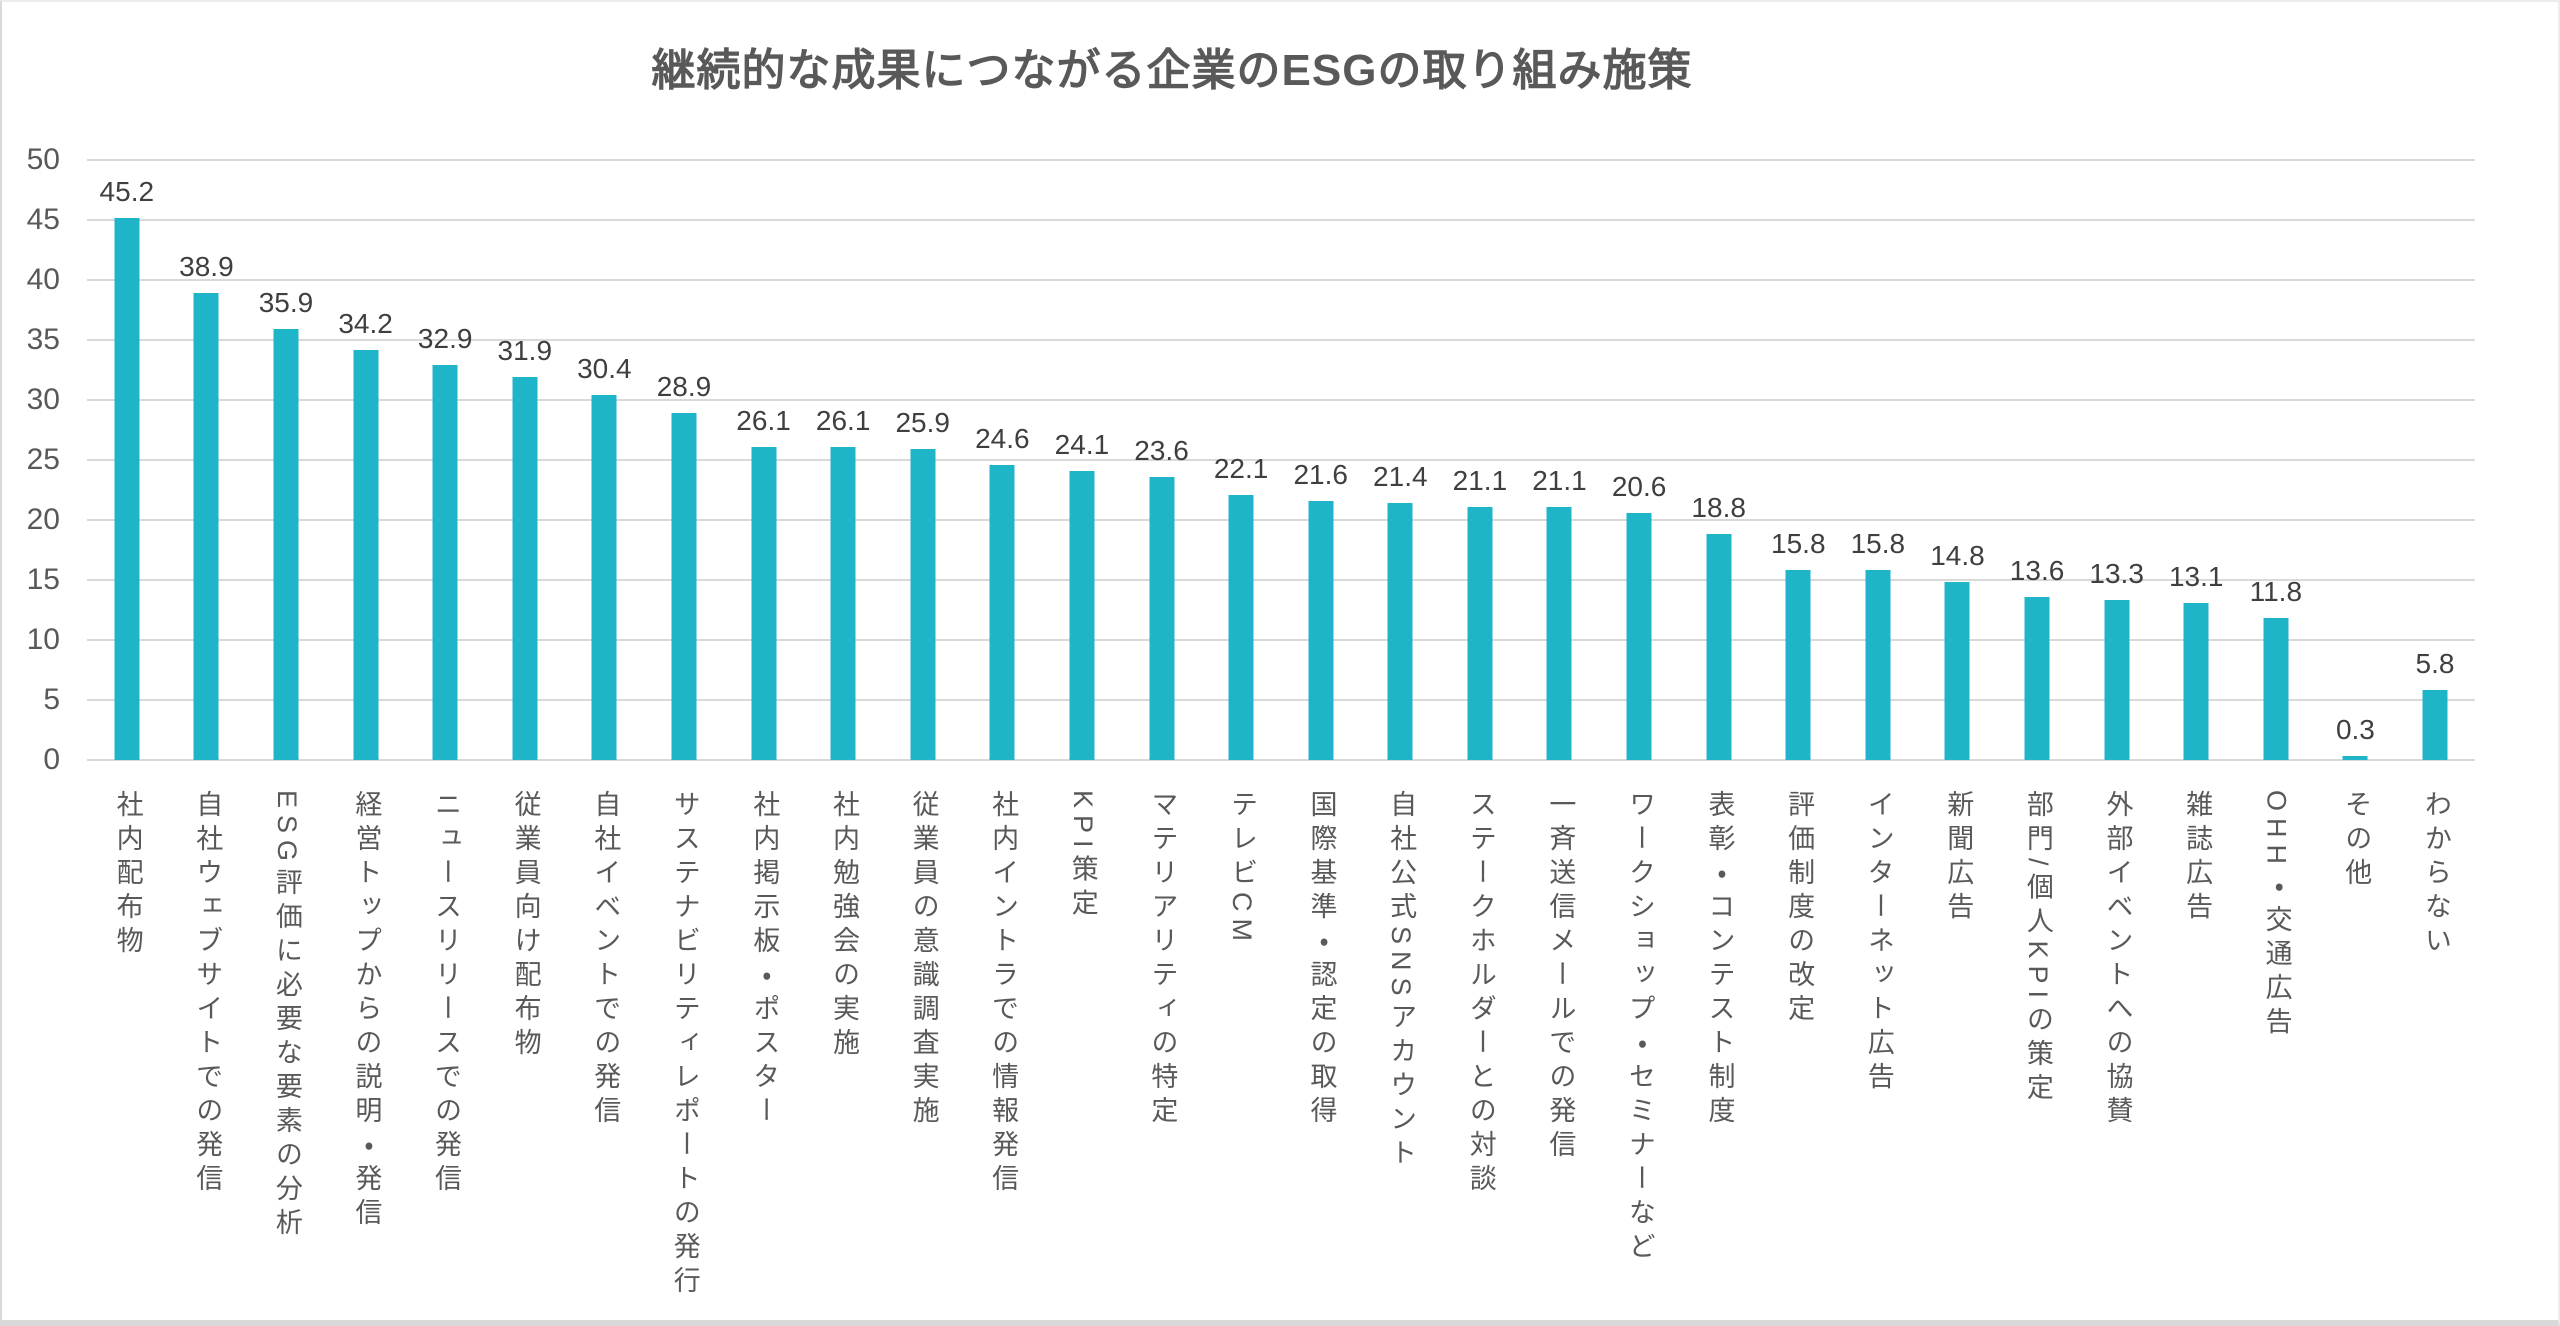  What do you see at coordinates (1480, 994) in the screenshot?
I see `x-category-label: ステークホルダーとの対談` at bounding box center [1480, 994].